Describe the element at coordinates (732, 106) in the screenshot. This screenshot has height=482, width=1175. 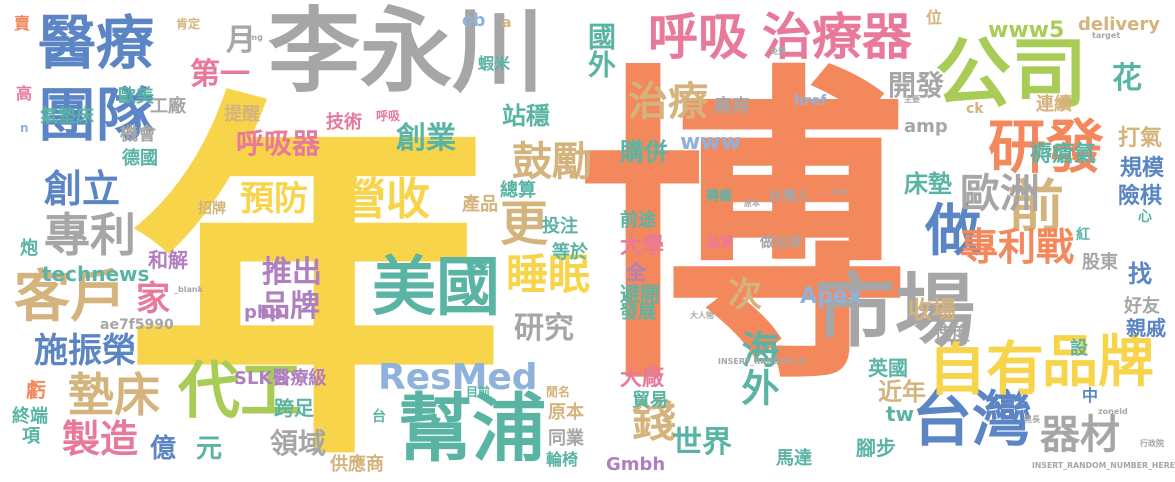
I see `cloud-word: 廠商` at that location.